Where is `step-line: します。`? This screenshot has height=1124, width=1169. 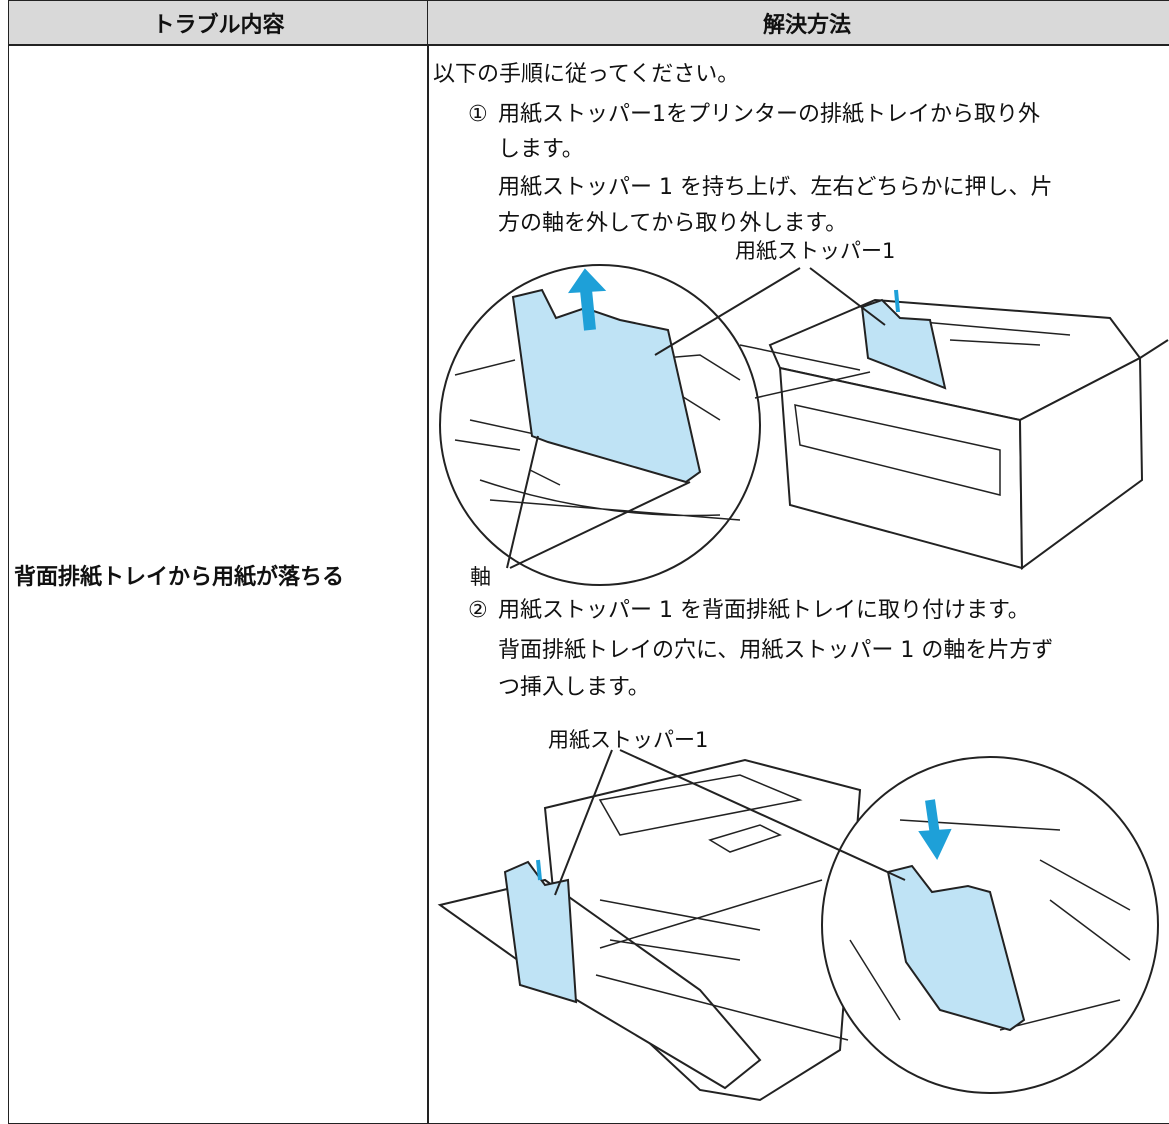 step-line: します。 is located at coordinates (541, 149).